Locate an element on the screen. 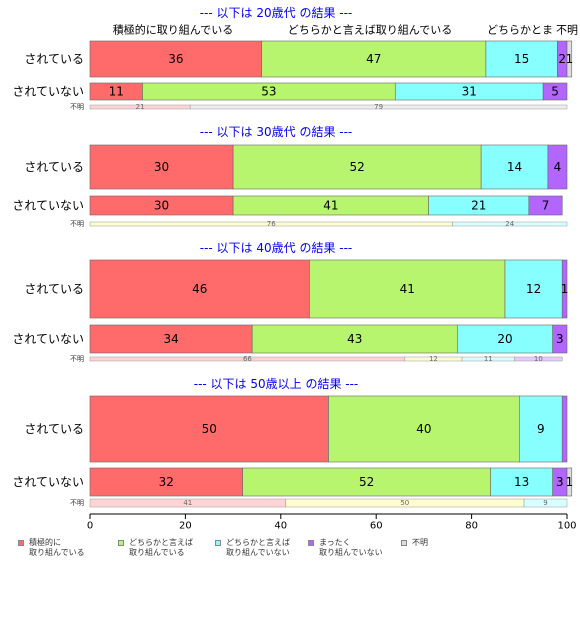 This screenshot has height=636, width=580. value-label-1-1-0: 30 is located at coordinates (161, 206).